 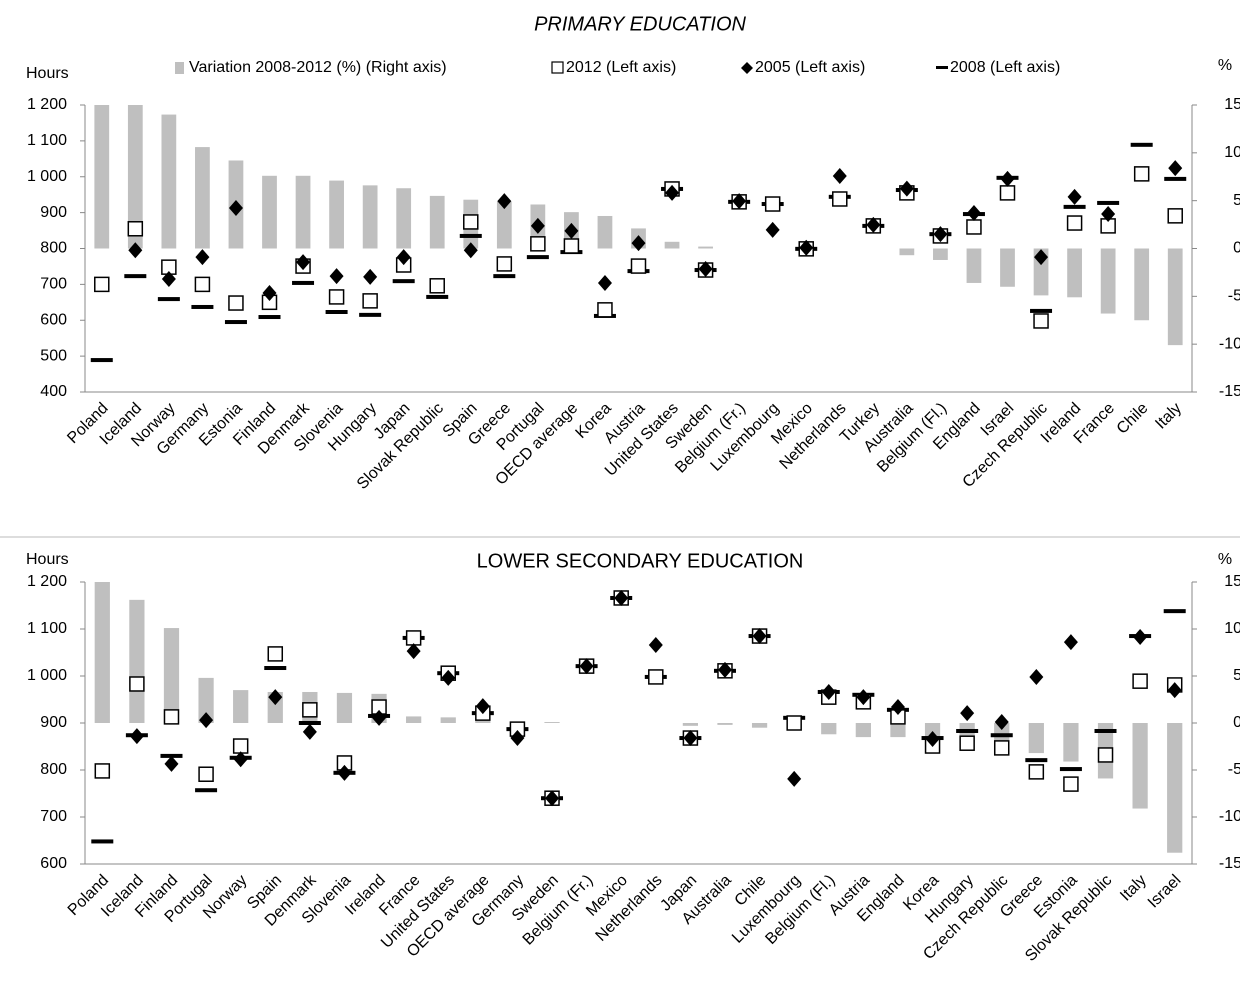 I want to click on x-tick-label: Israel, so click(x=1165, y=892).